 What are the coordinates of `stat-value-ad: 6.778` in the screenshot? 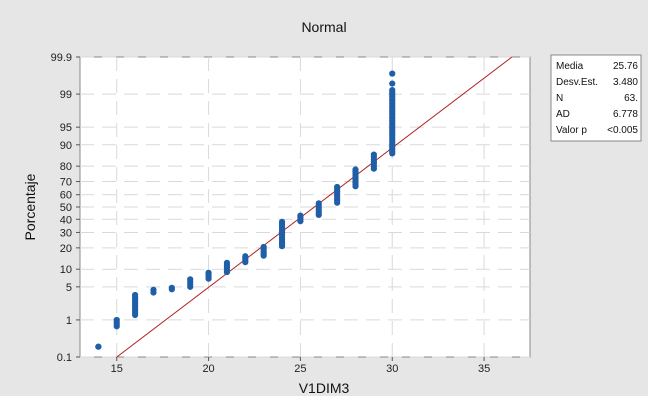 It's located at (625, 114).